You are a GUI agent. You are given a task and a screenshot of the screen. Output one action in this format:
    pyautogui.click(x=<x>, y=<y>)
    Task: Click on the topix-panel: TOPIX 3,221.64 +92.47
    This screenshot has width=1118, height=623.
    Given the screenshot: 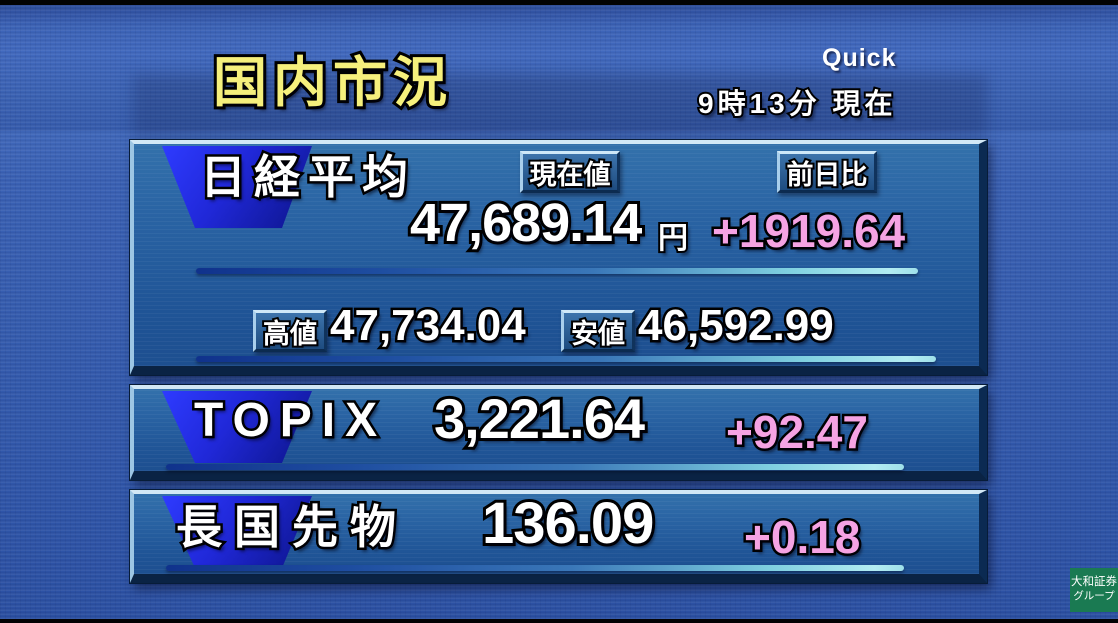 What is the action you would take?
    pyautogui.click(x=558, y=432)
    